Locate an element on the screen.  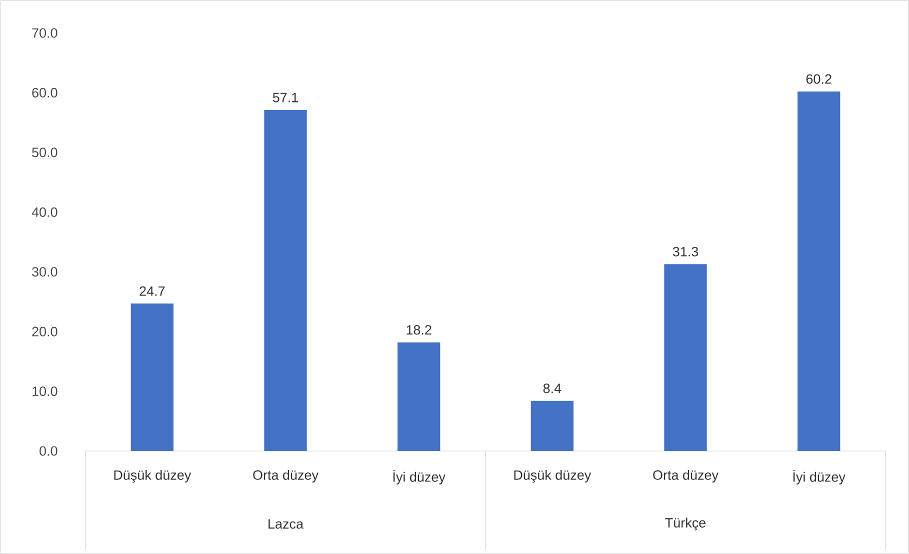
y-tick-label: 60.0 is located at coordinates (45, 93).